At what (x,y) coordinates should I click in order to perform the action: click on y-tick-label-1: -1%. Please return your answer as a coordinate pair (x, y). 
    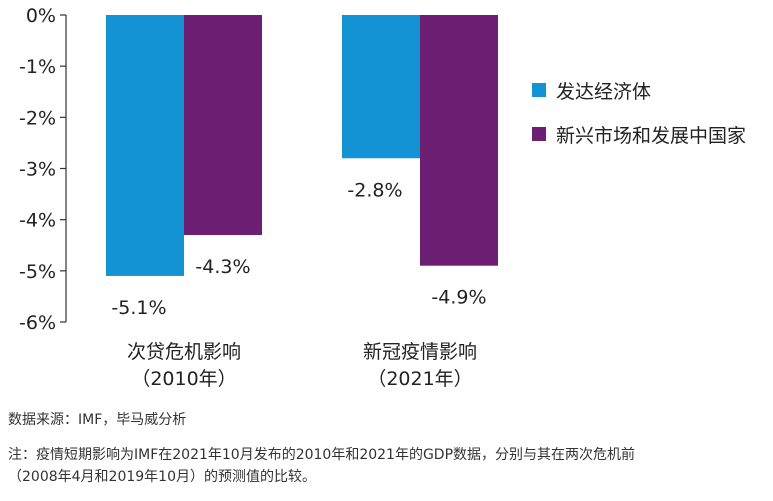
    Looking at the image, I should click on (37, 67).